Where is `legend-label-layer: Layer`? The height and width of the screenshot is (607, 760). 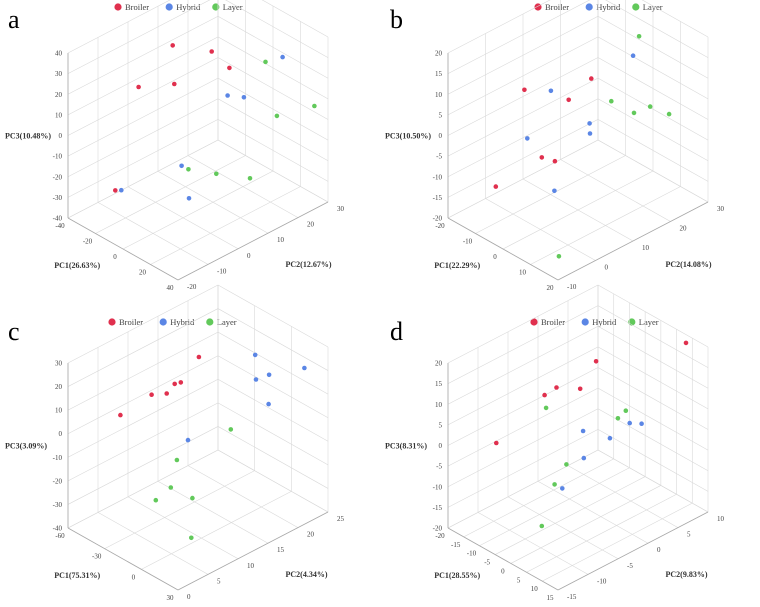
legend-label-layer: Layer is located at coordinates (227, 322).